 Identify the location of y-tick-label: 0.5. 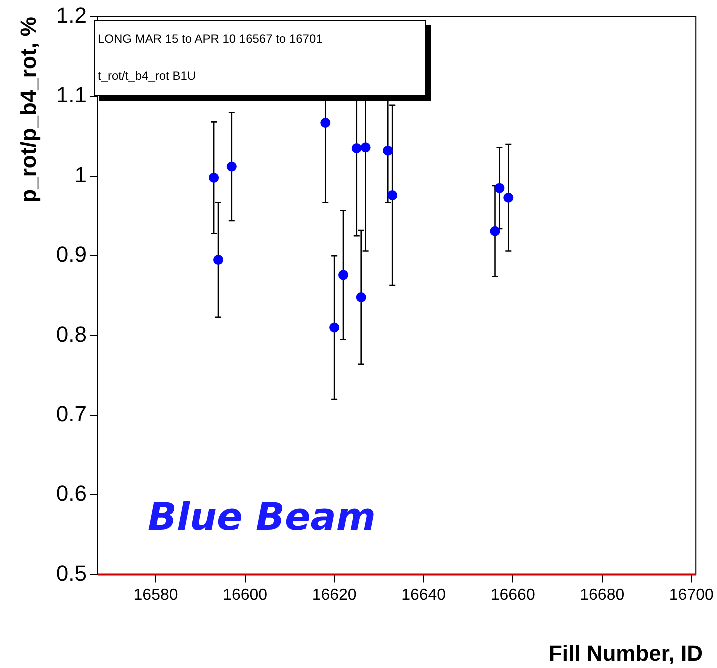
(71, 573).